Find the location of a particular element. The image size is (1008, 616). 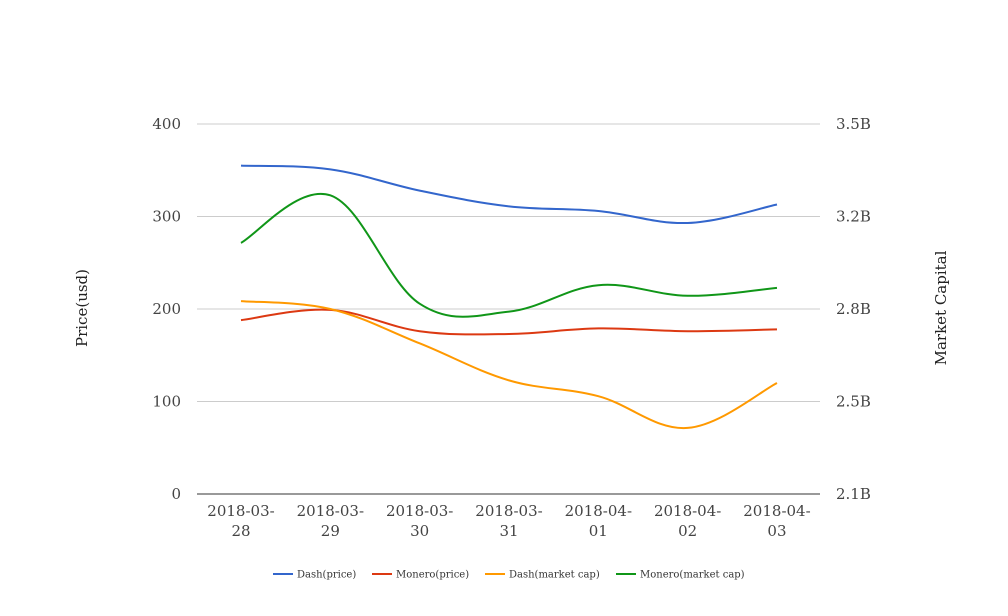

legend-label: Dash(market cap) is located at coordinates (554, 575).